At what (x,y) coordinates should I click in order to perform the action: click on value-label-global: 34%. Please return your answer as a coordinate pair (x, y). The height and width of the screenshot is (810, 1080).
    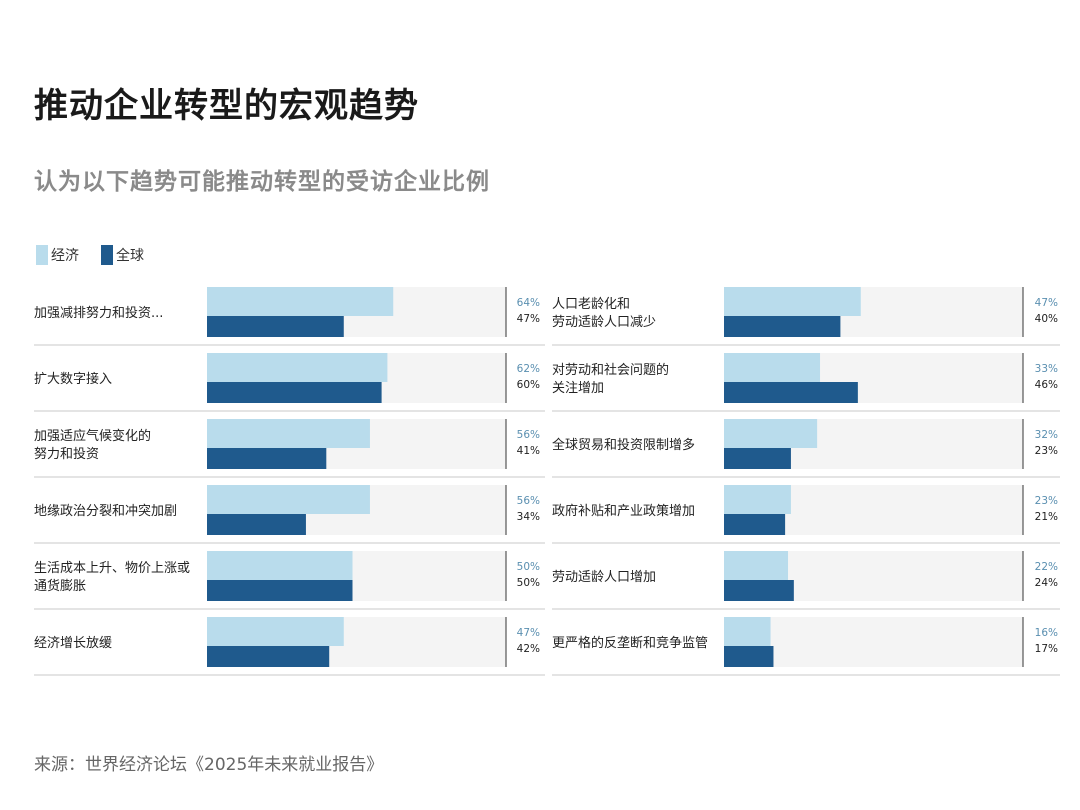
    Looking at the image, I should click on (528, 517).